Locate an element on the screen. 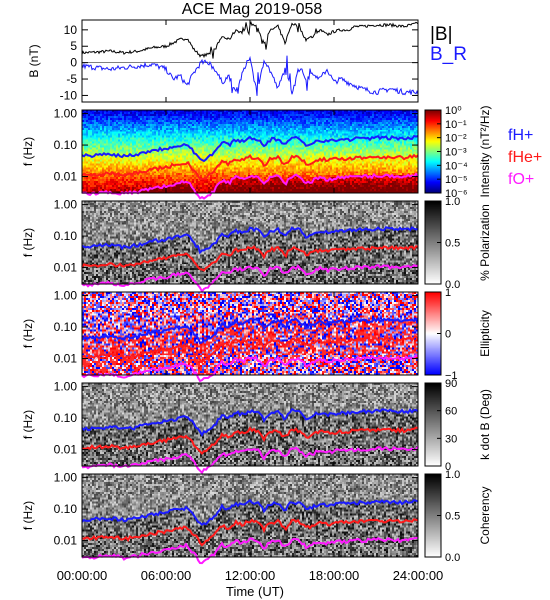 Image resolution: width=550 pixels, height=600 pixels. colorbar-tick-label: 10⁻⁵ is located at coordinates (456, 180).